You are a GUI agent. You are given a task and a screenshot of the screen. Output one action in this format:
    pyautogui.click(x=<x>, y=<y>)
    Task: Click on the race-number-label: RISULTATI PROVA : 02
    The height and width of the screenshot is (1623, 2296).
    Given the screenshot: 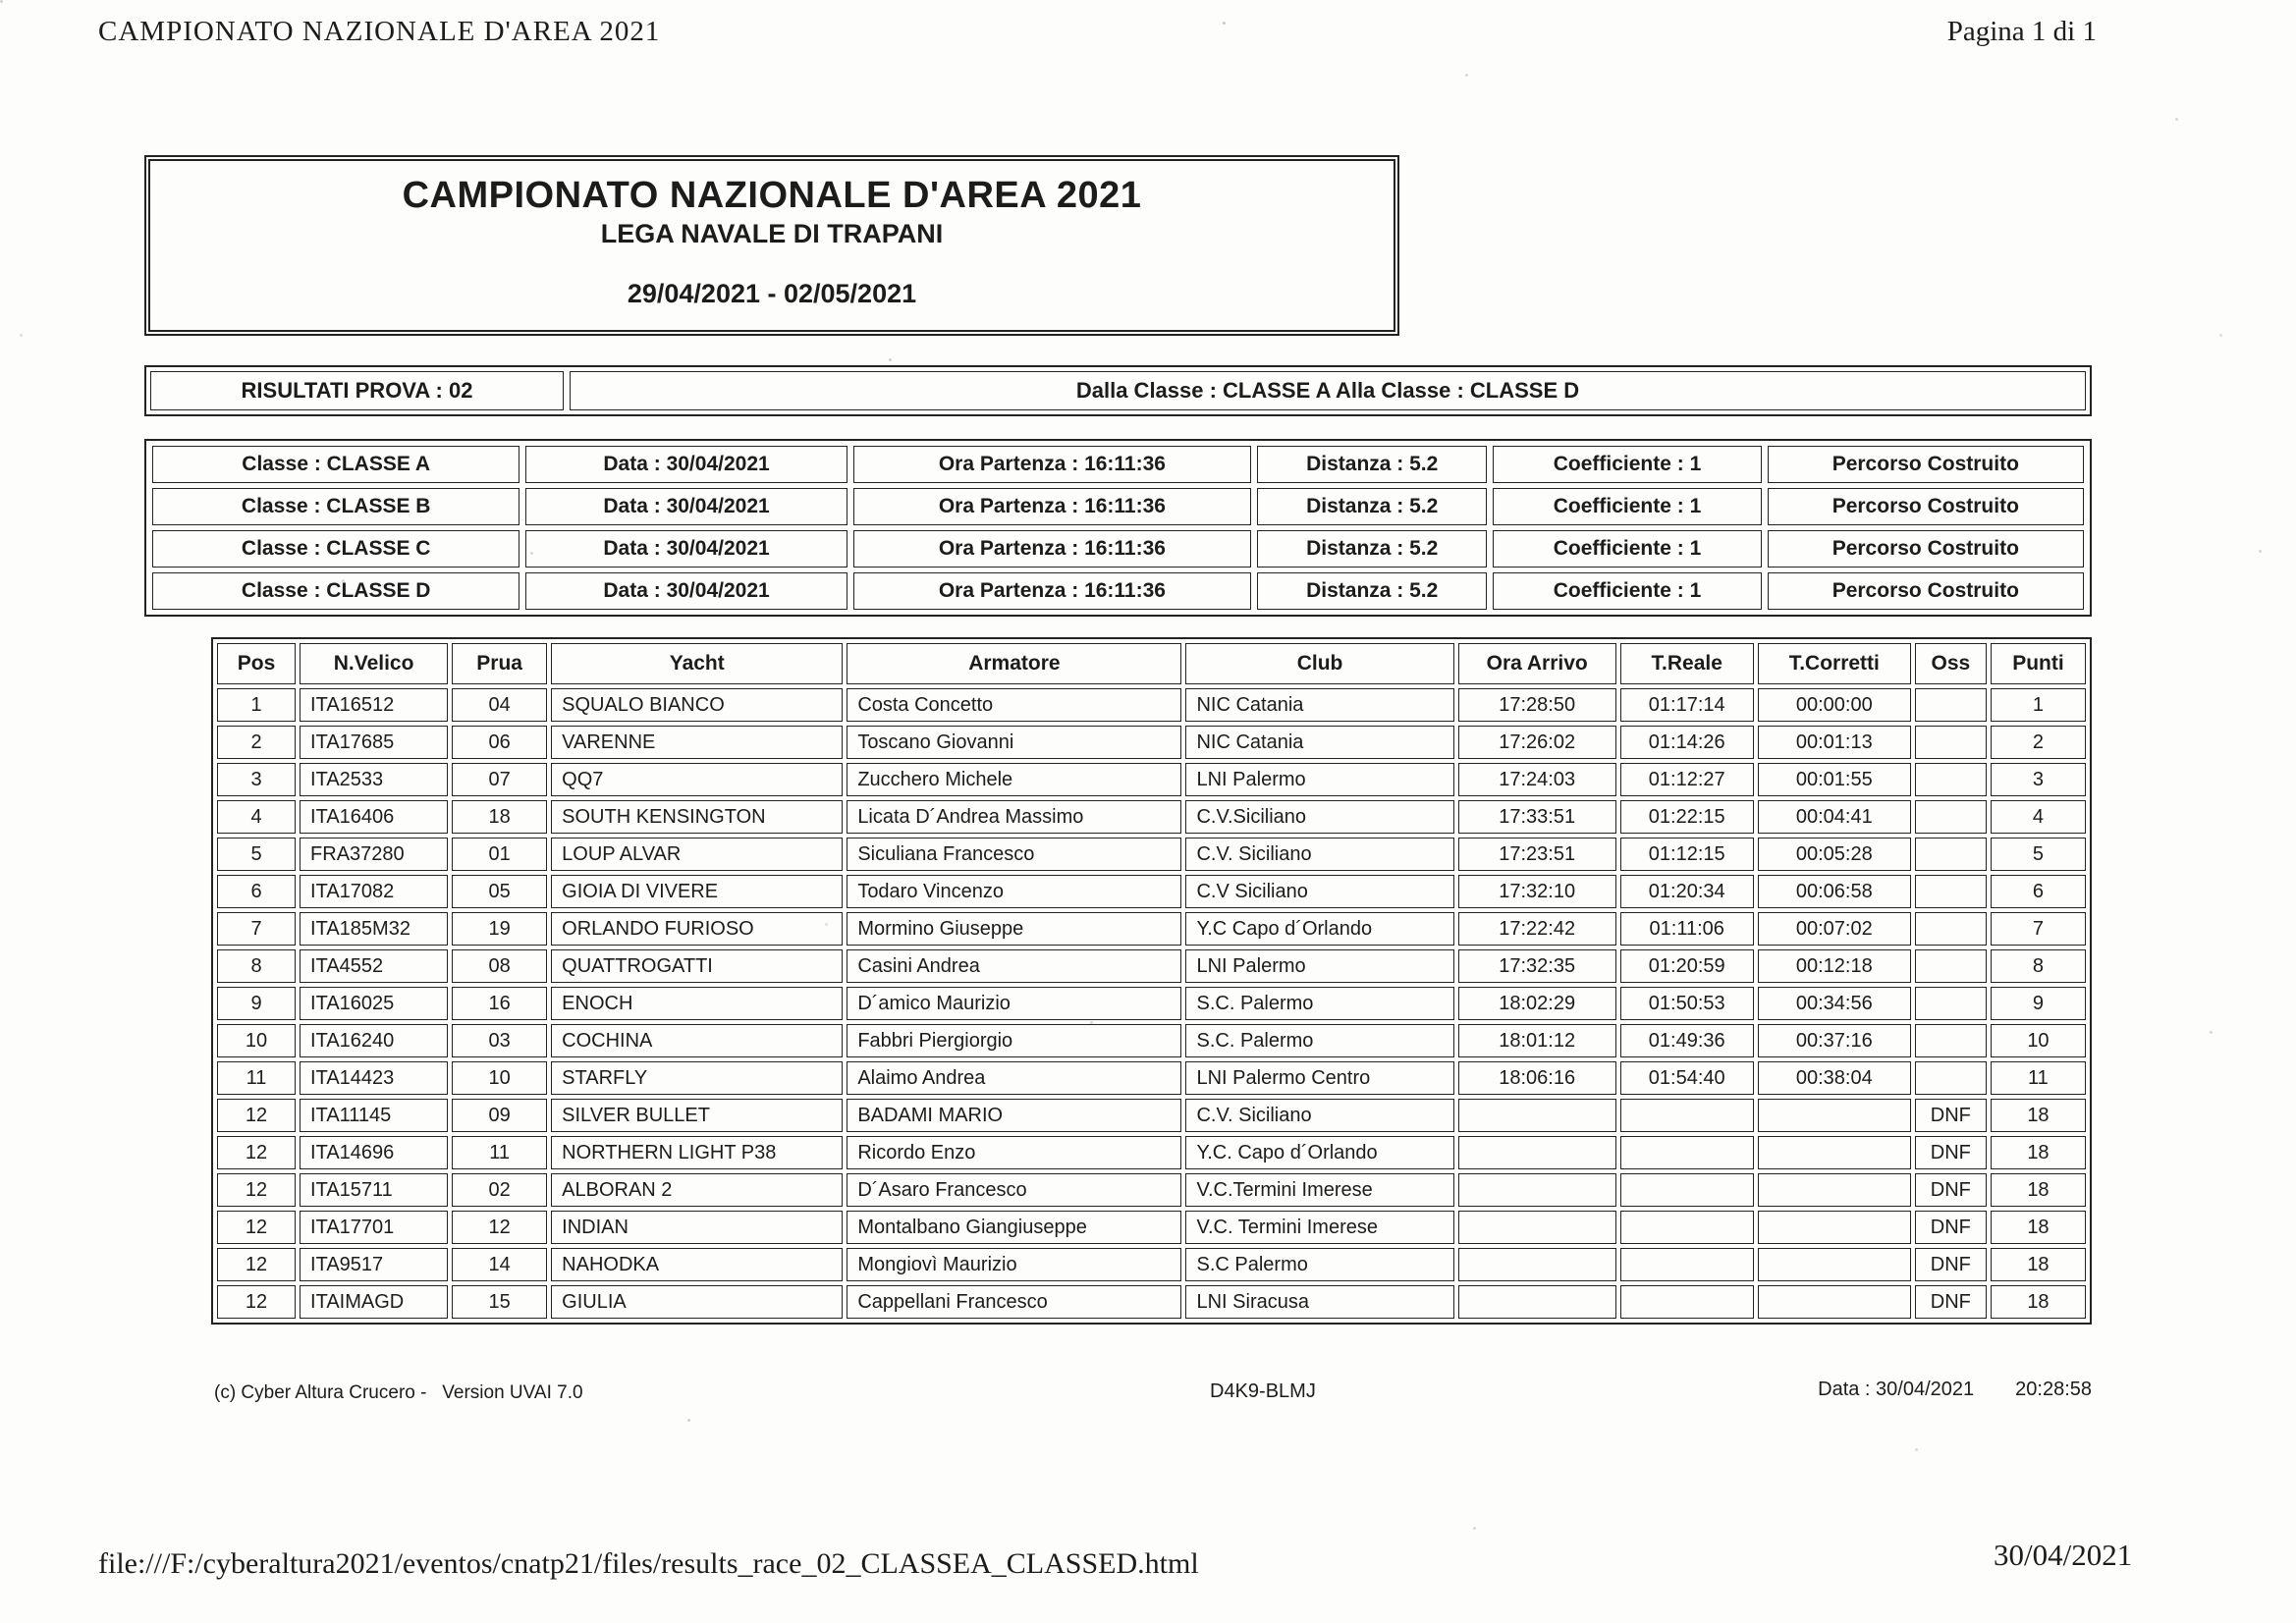 What is the action you would take?
    pyautogui.click(x=357, y=391)
    